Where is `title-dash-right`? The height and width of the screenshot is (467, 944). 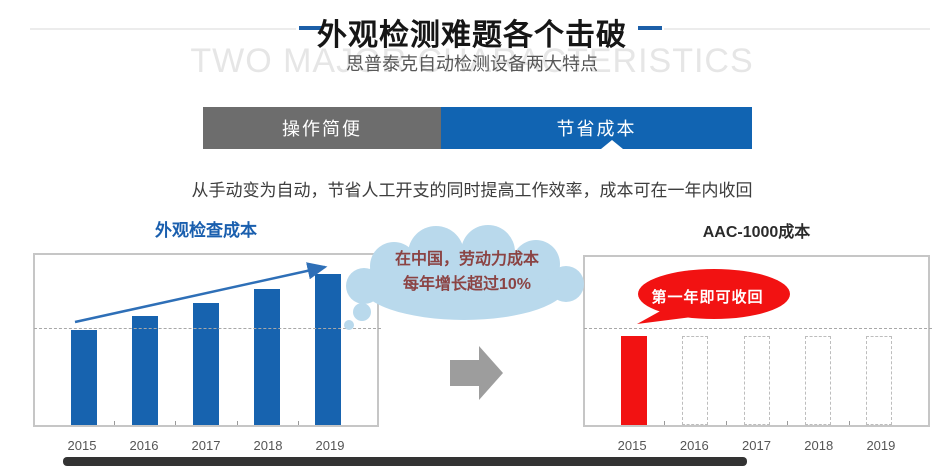 title-dash-right is located at coordinates (650, 28).